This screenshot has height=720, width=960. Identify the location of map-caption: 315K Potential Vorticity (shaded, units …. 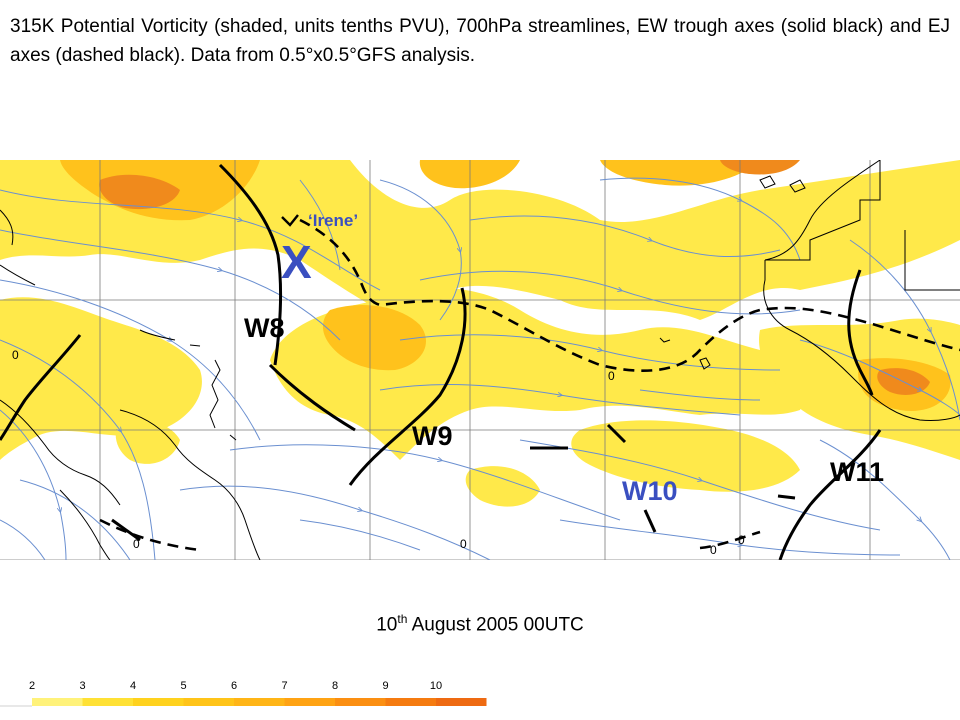
(480, 41).